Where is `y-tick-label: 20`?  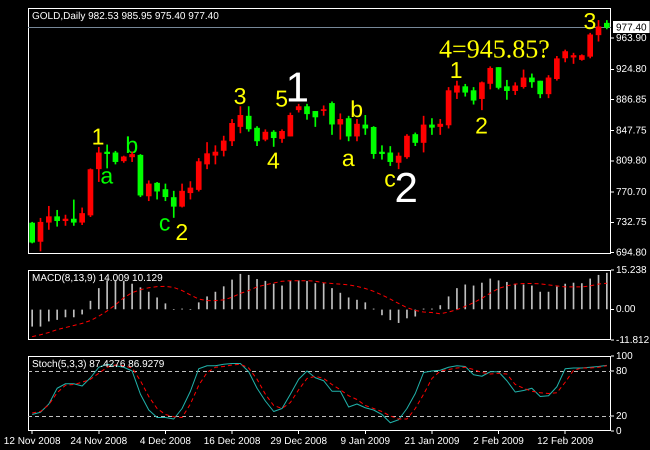
y-tick-label: 20 is located at coordinates (622, 416).